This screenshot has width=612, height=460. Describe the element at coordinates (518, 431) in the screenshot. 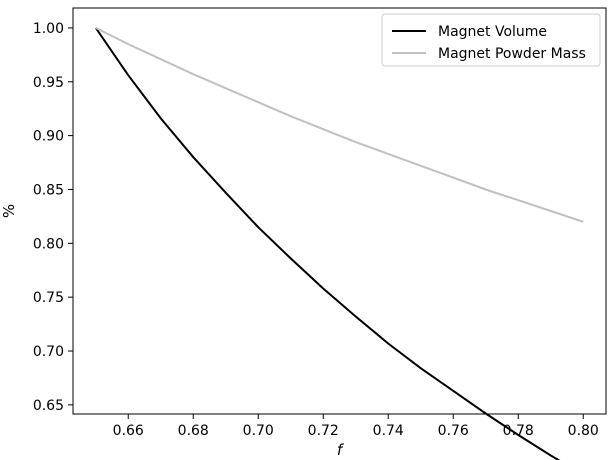

I see `x-tick-label: 0.78` at that location.